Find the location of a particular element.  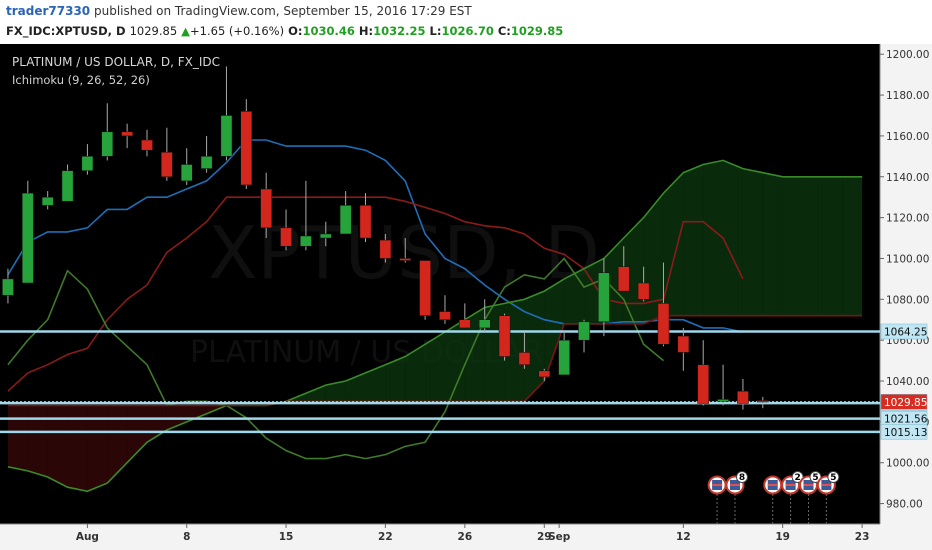

event-count: 5 is located at coordinates (833, 478).